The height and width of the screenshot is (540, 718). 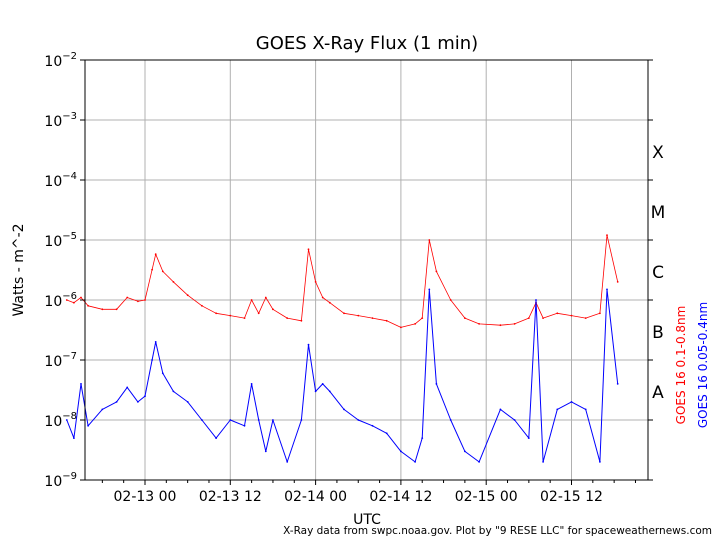 I want to click on flare-class-labels: X M C B A, so click(x=658, y=273).